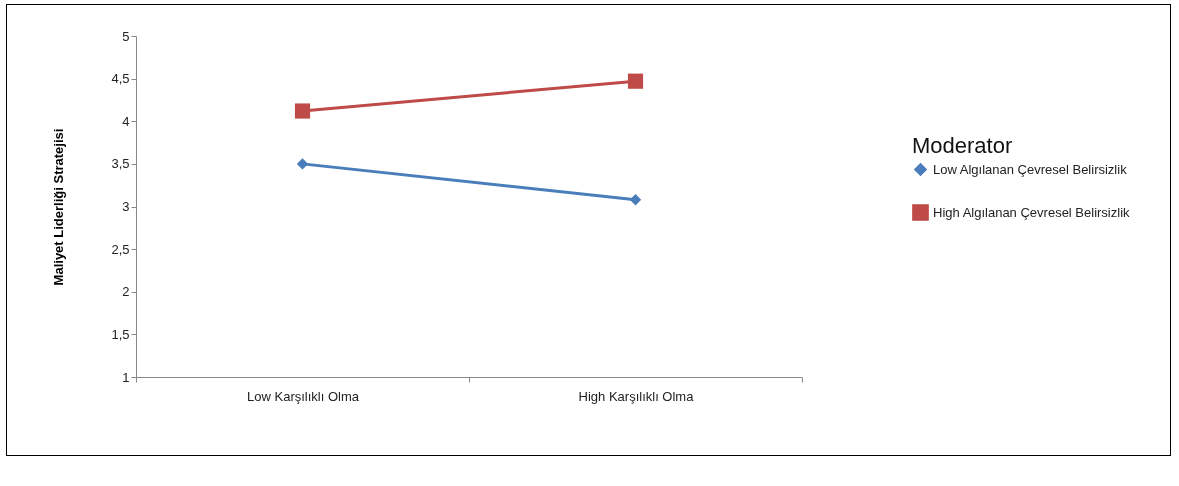  What do you see at coordinates (1032, 212) in the screenshot?
I see `legend-label: High Algılanan Çevresel Belirsizlik` at bounding box center [1032, 212].